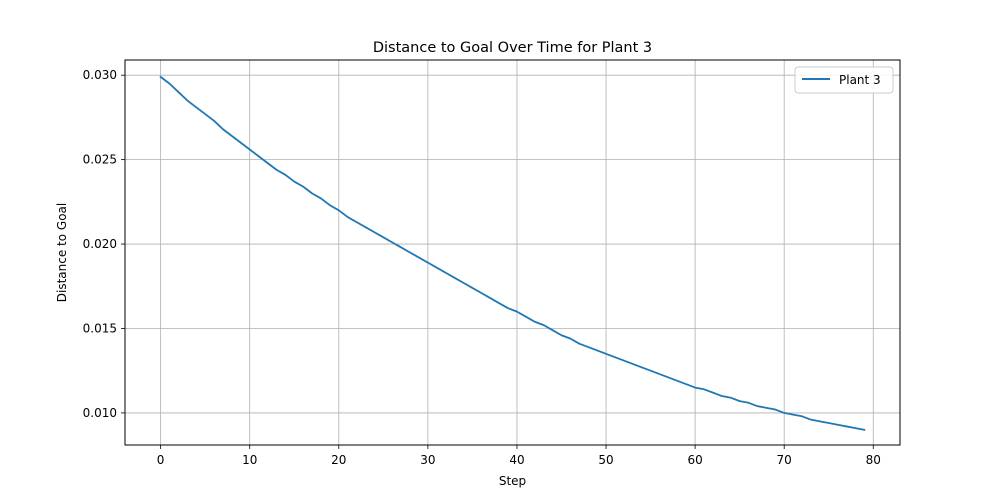  I want to click on chart-title: Distance to Goal Over Time for Plant 3, so click(512, 48).